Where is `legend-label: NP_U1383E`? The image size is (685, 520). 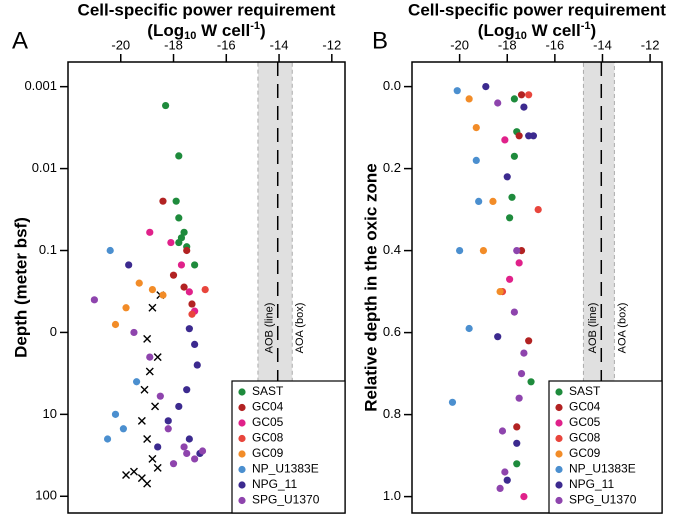
legend-label: NP_U1383E is located at coordinates (602, 469).